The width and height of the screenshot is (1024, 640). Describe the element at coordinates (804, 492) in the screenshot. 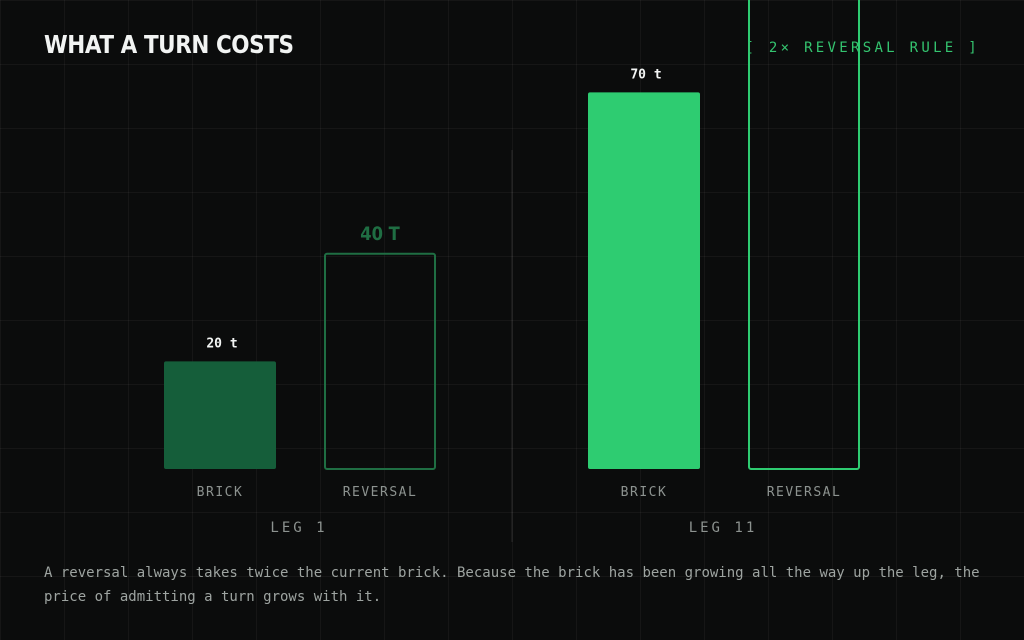

I see `category-label-leg-11-reversal: REVERSAL` at that location.